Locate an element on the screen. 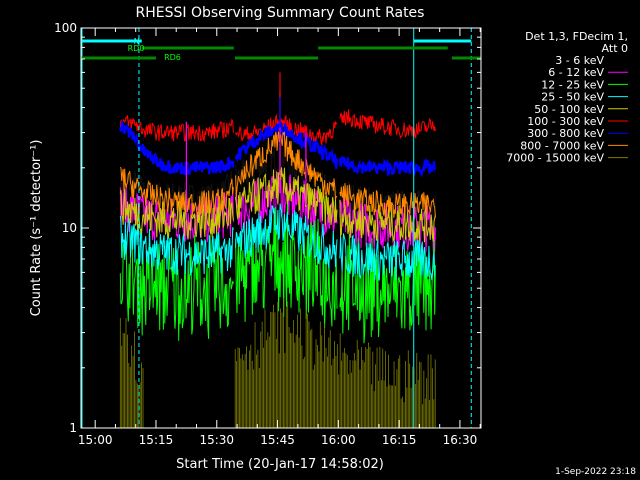  legend-label-6: 300 - 800 keV is located at coordinates (565, 133).